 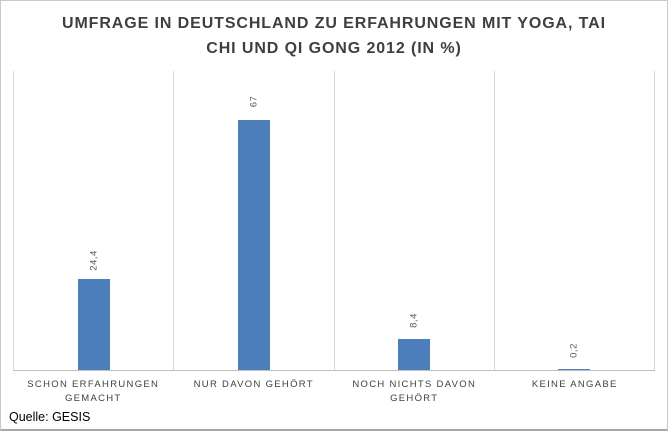 What do you see at coordinates (254, 101) in the screenshot?
I see `value-label-nur-davon-geh-rt: 67` at bounding box center [254, 101].